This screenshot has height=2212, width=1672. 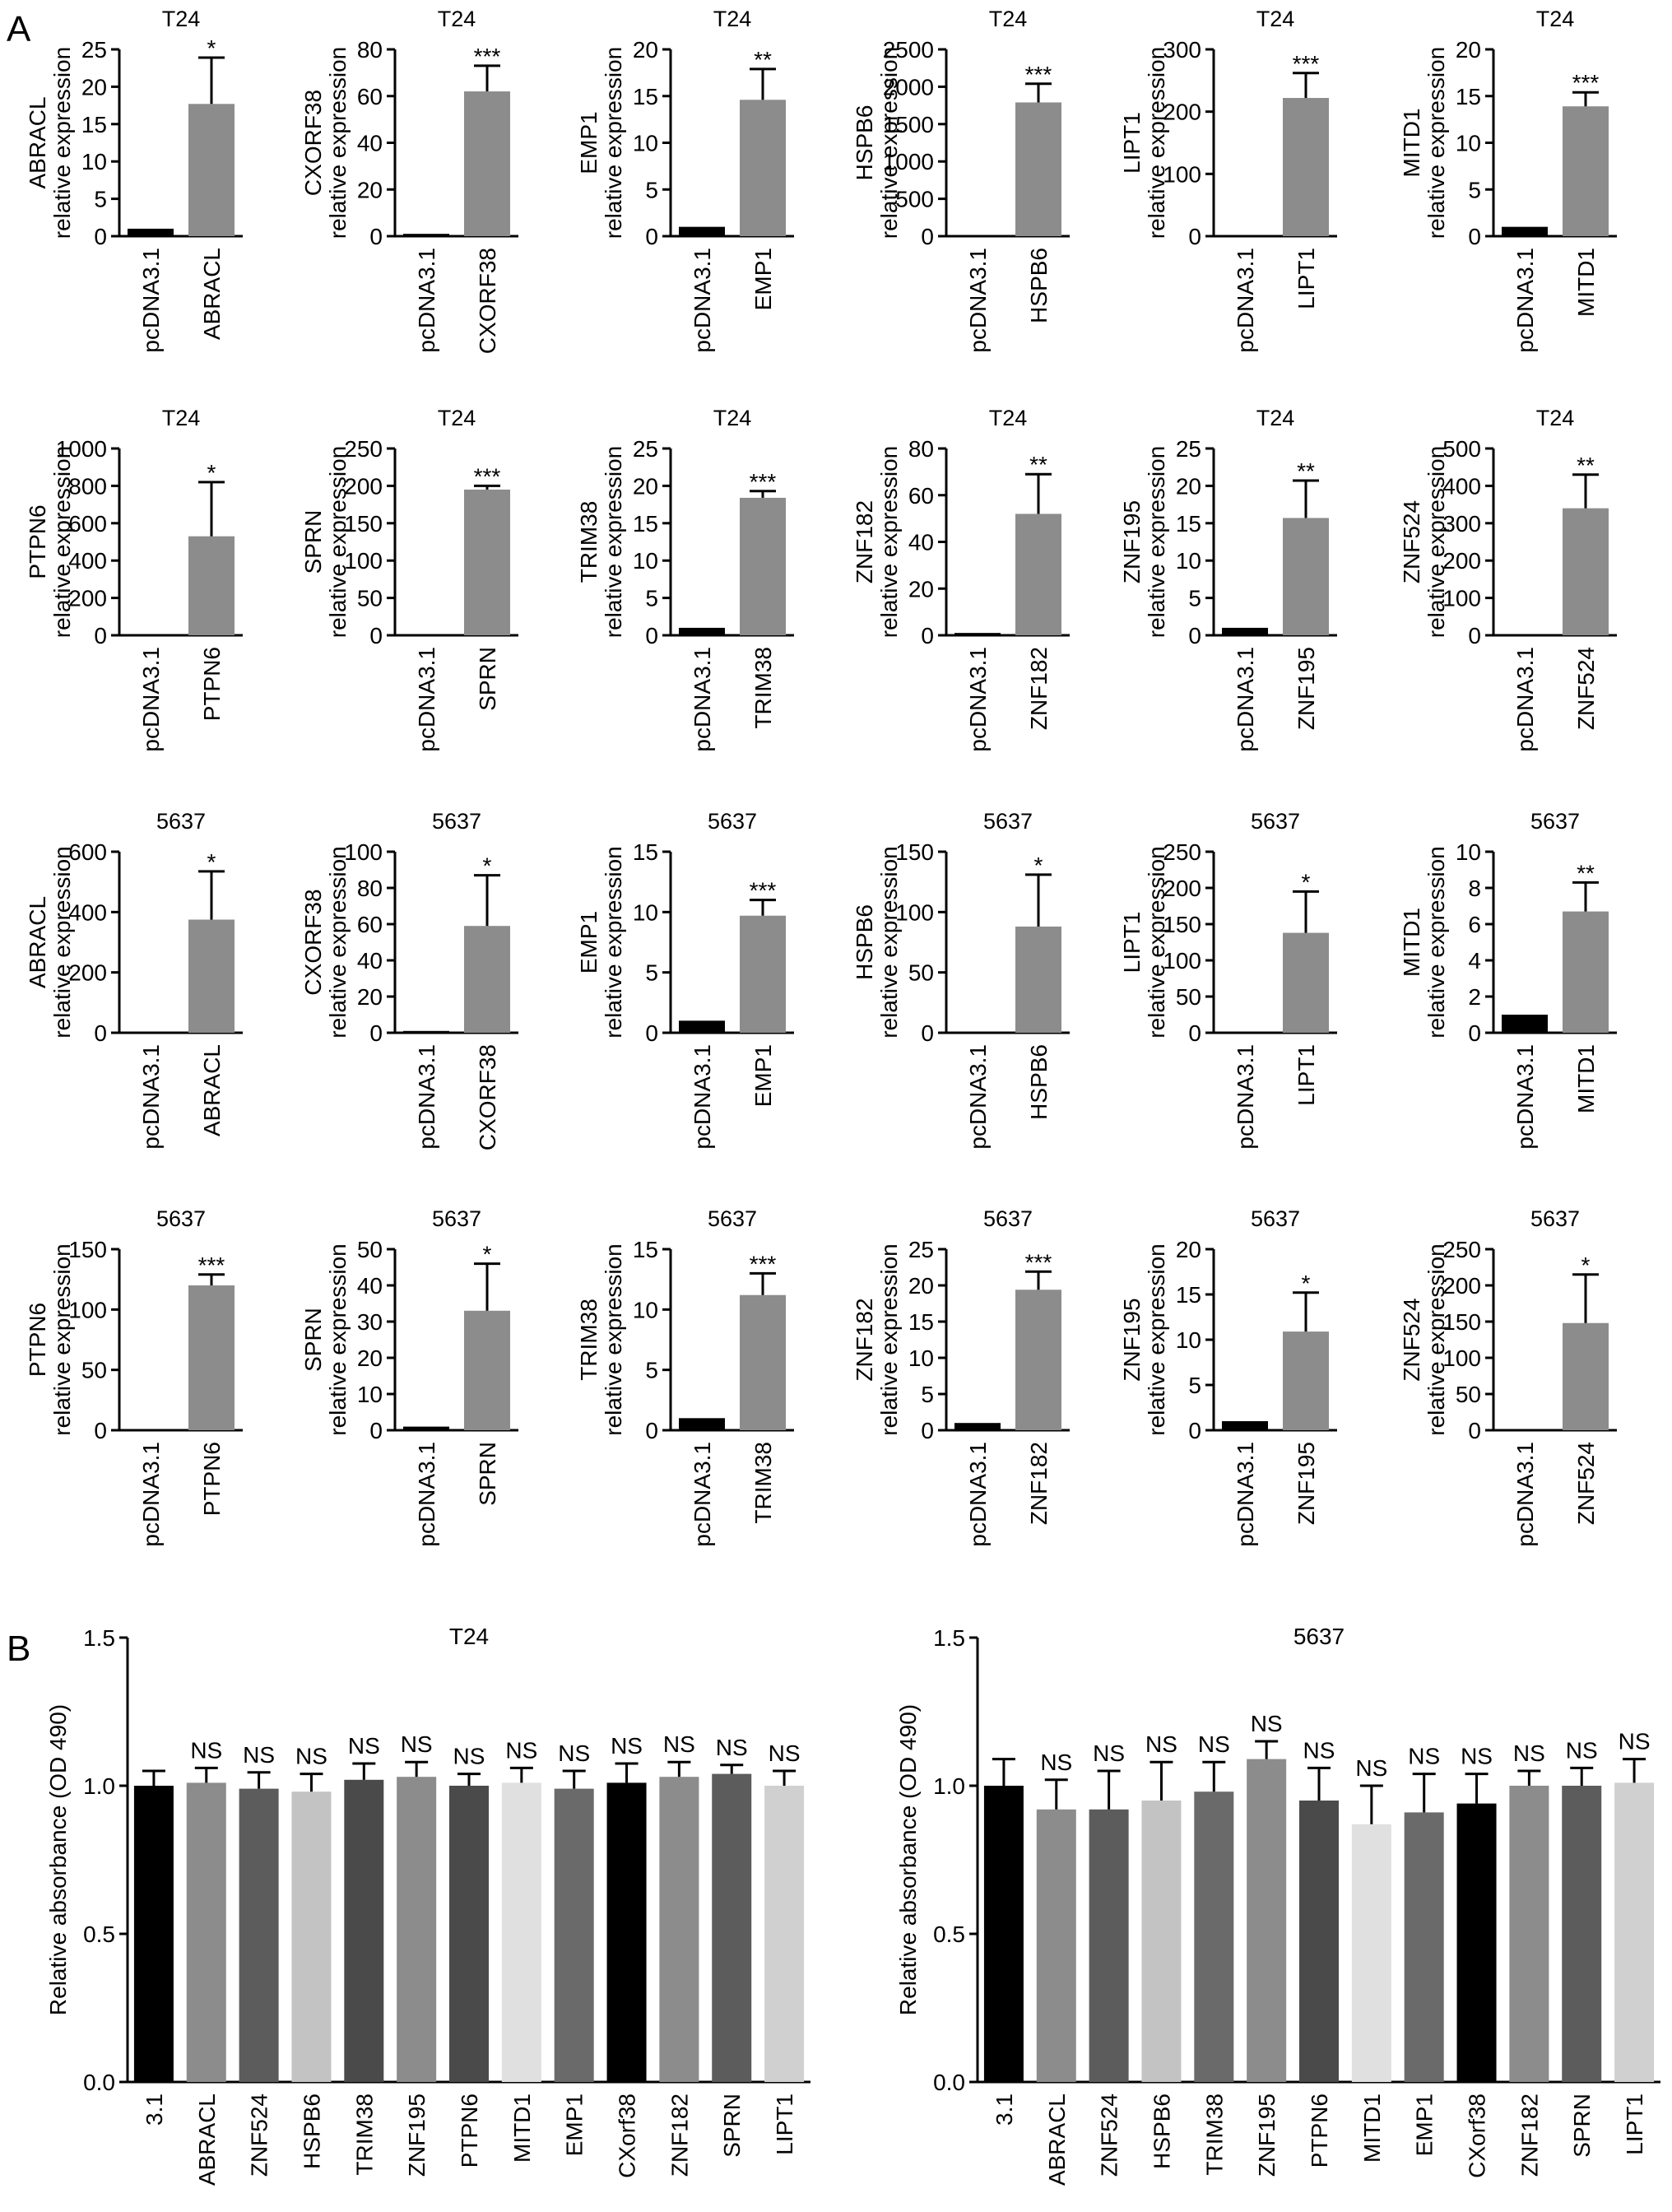 What do you see at coordinates (864, 541) in the screenshot?
I see `y-axis-label-gene: ZNF182` at bounding box center [864, 541].